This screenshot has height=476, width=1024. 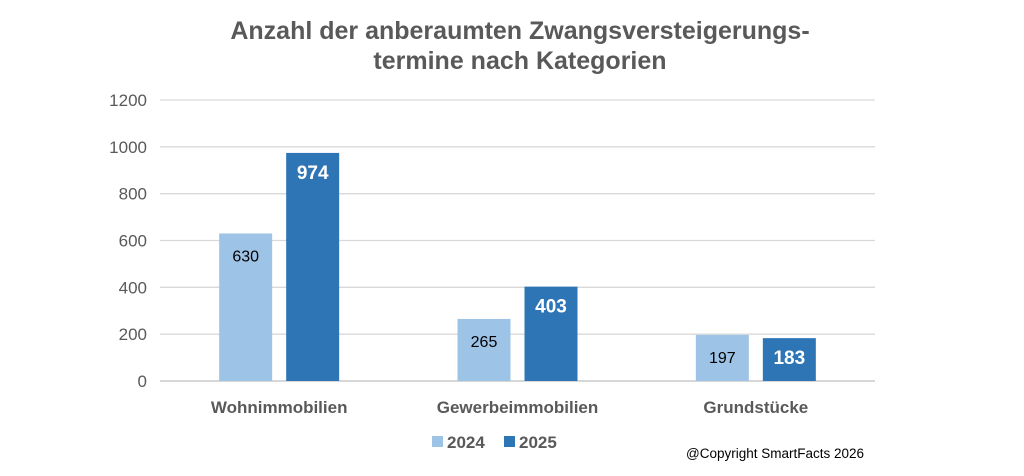 I want to click on x-tick-label: Gewerbeimmobilien, so click(x=518, y=407).